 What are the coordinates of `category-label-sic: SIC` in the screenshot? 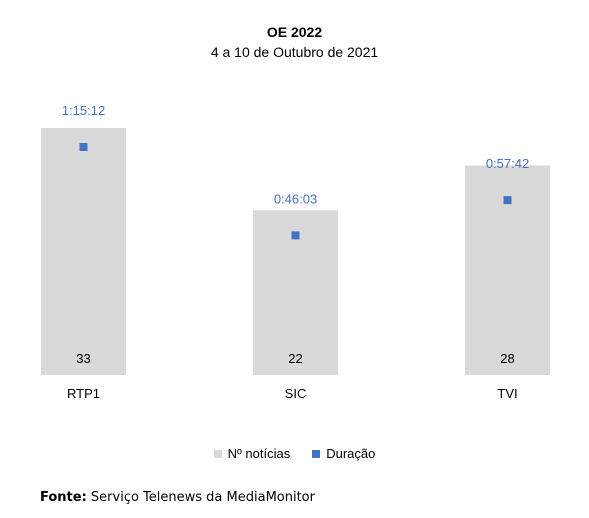 It's located at (296, 393).